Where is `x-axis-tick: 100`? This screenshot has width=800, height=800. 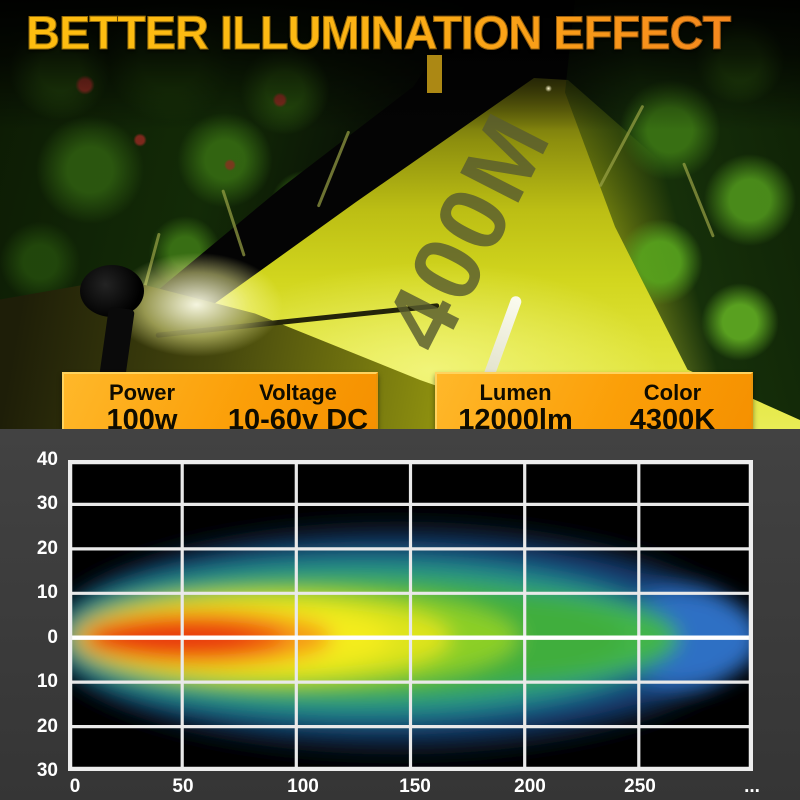 x-axis-tick: 100 is located at coordinates (303, 786).